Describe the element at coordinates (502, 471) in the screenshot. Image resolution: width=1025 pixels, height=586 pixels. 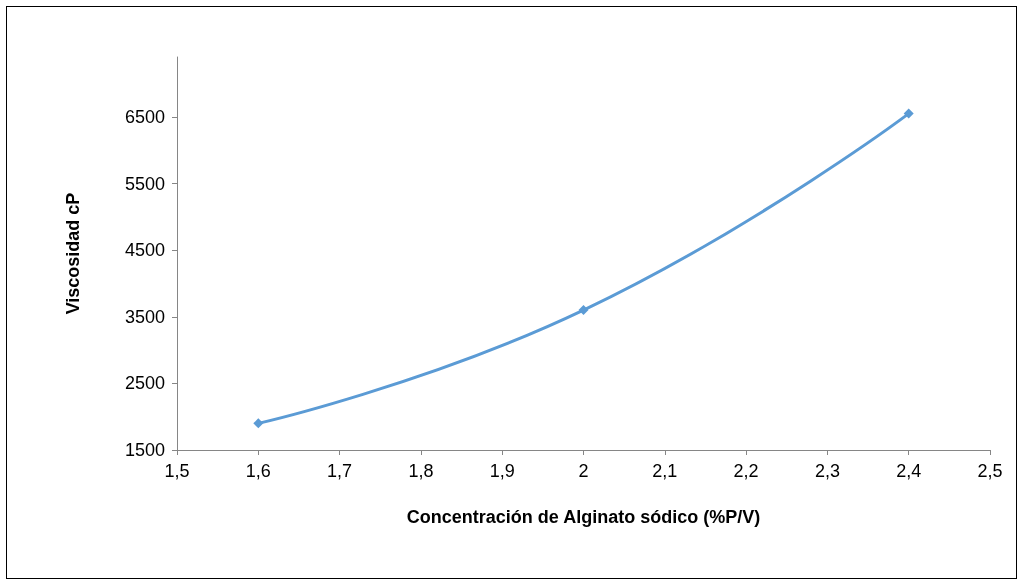
I see `x-tick-label: 1,9` at that location.